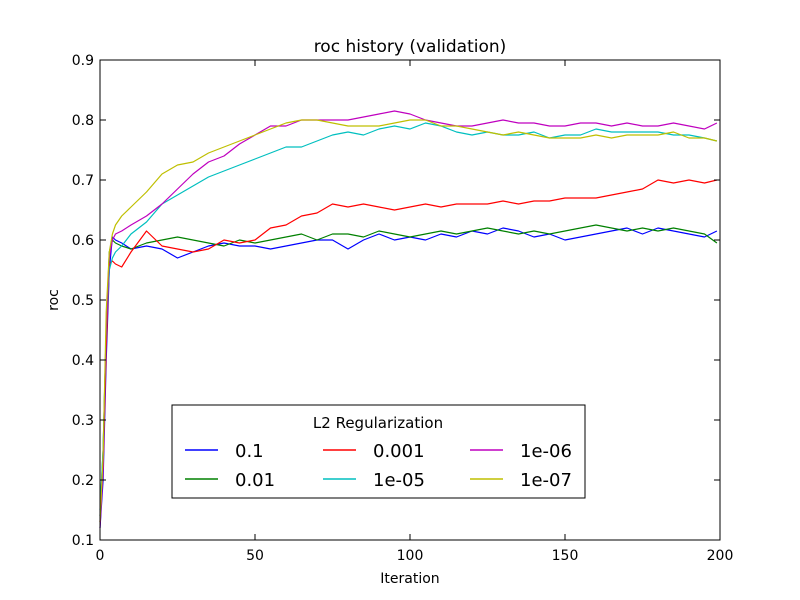 This screenshot has width=800, height=600. I want to click on legend-box, so click(378, 451).